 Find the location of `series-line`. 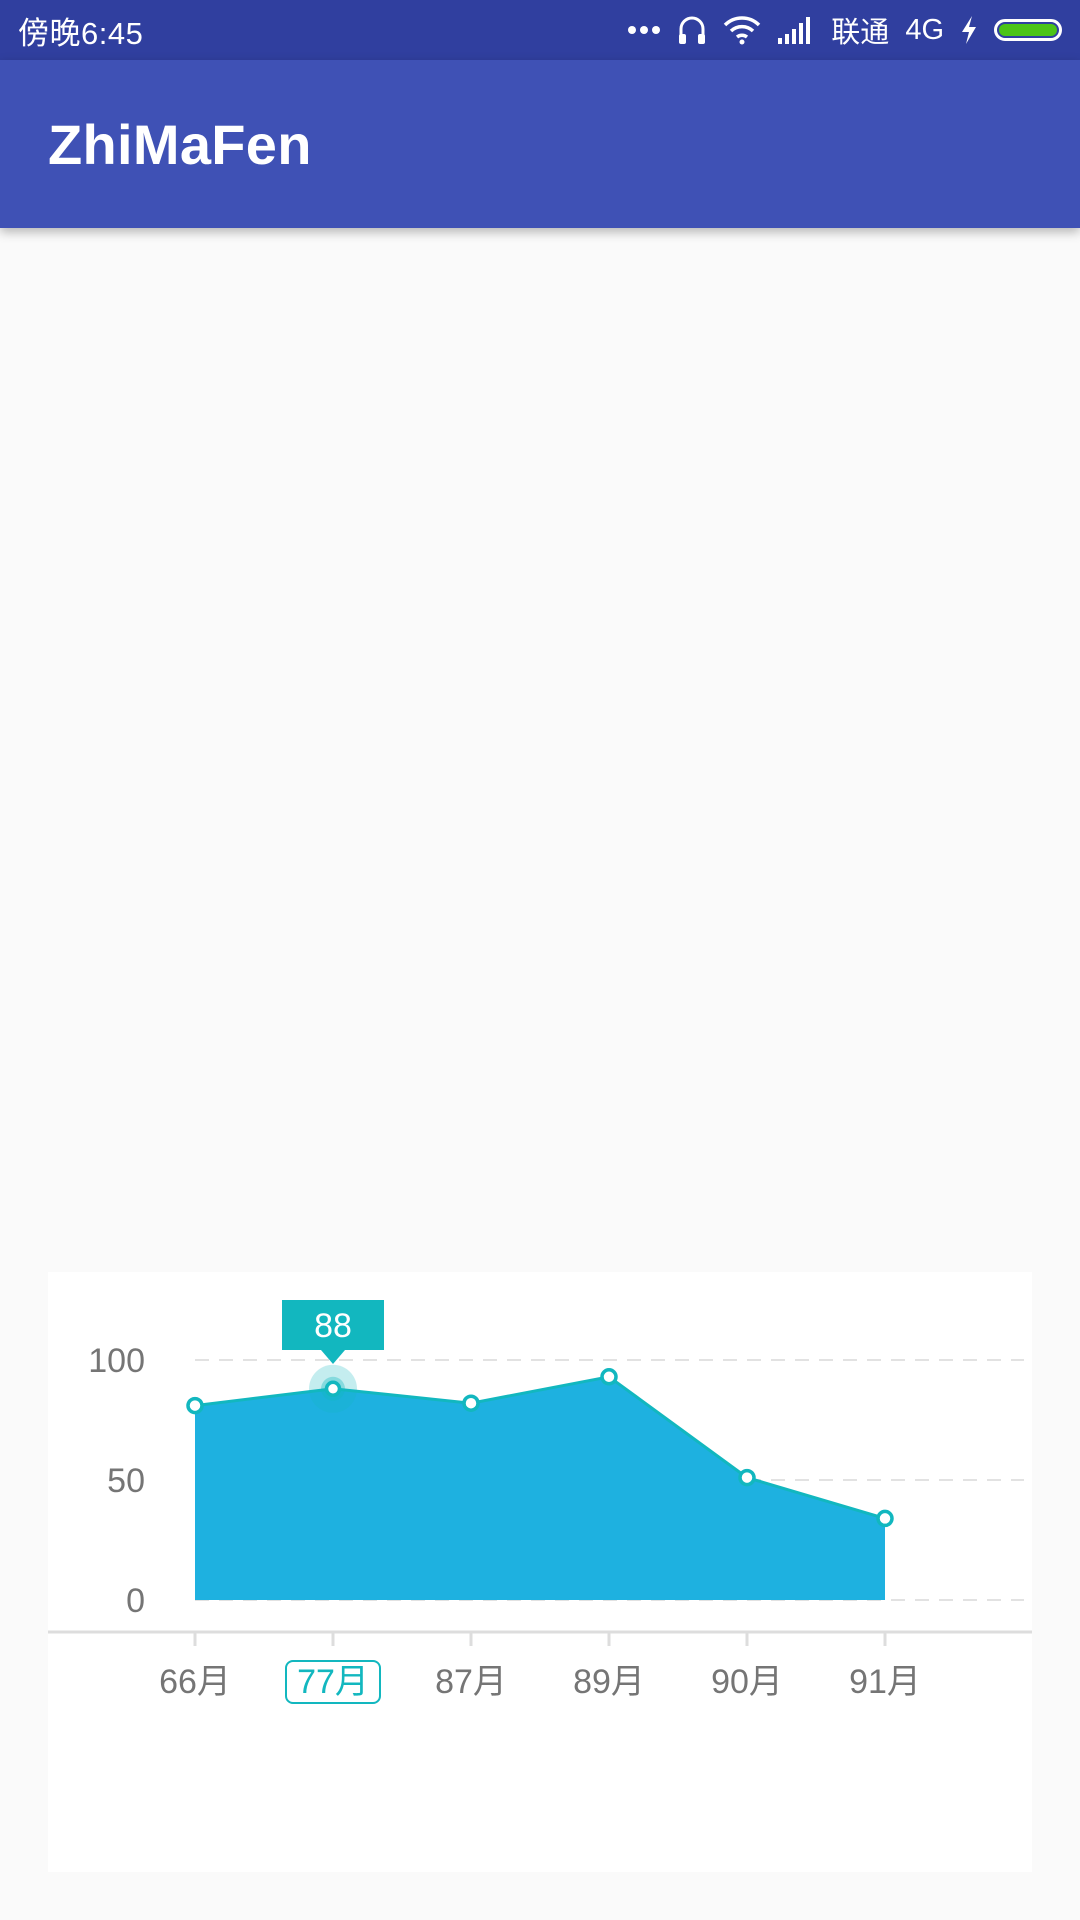

series-line is located at coordinates (540, 1447).